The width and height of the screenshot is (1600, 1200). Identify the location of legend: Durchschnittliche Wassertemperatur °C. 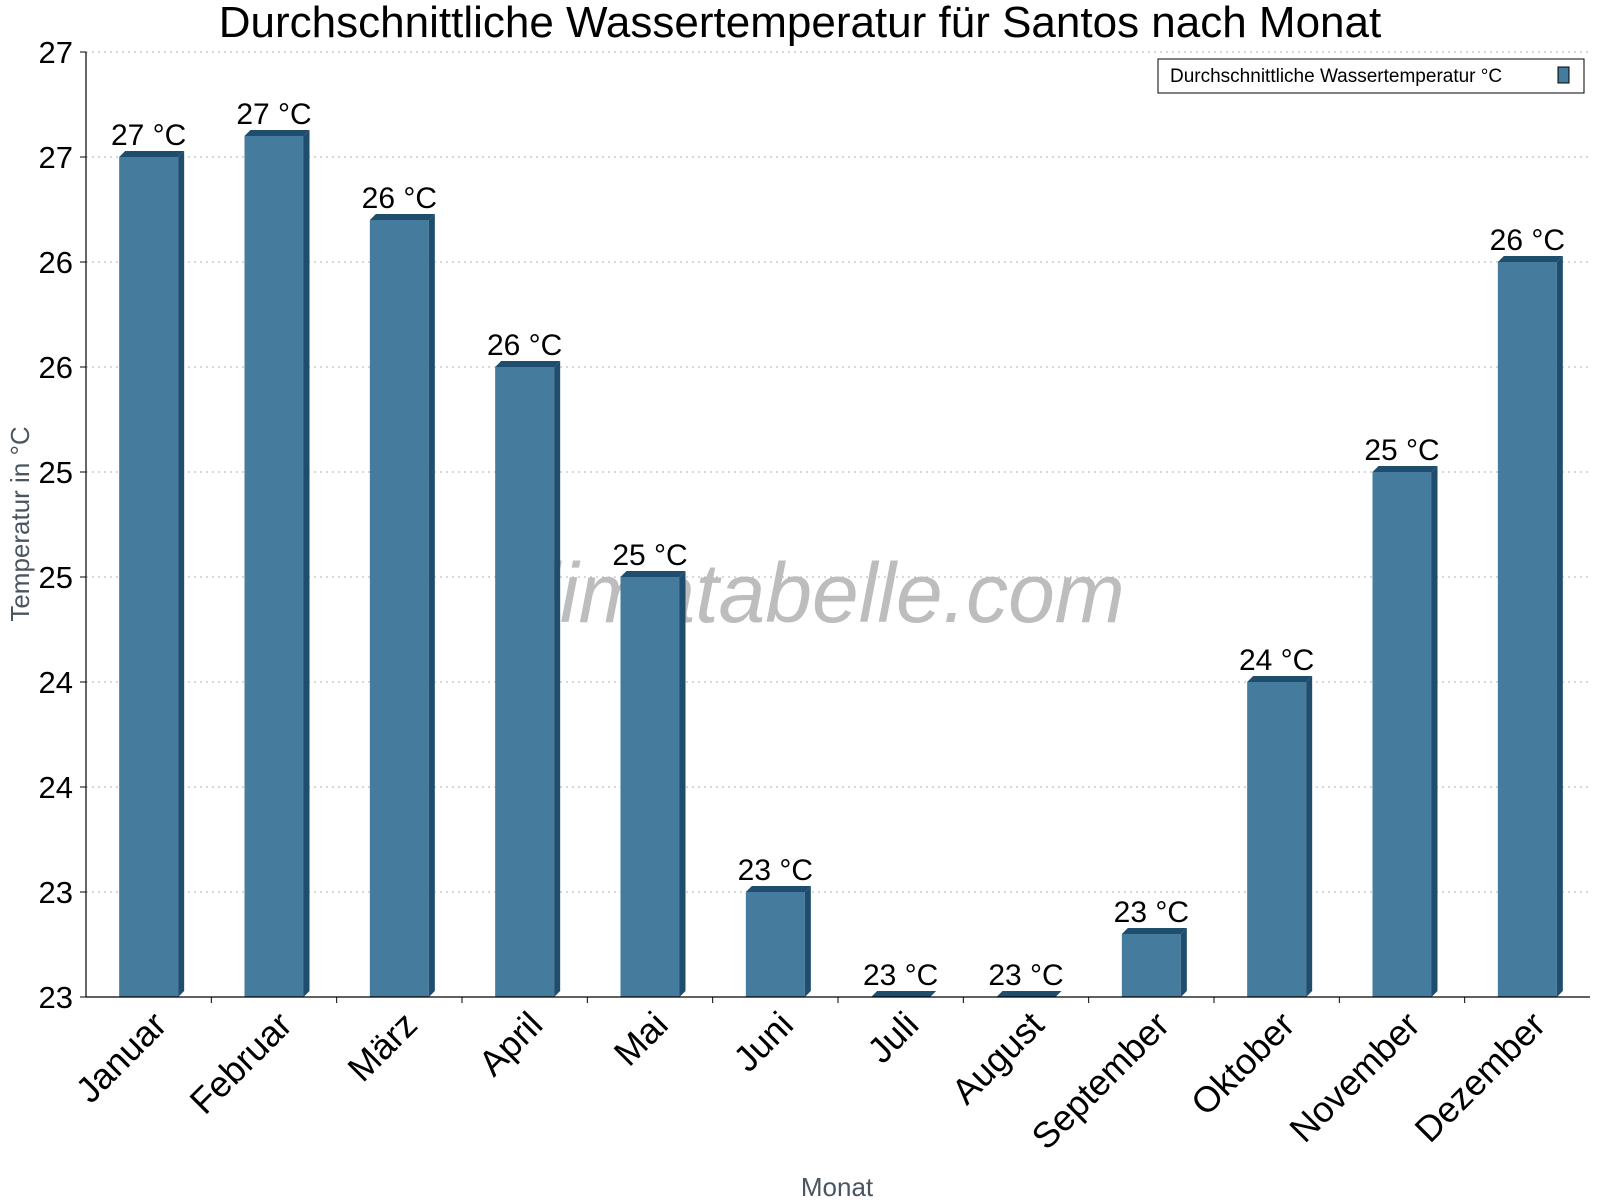
(1371, 76).